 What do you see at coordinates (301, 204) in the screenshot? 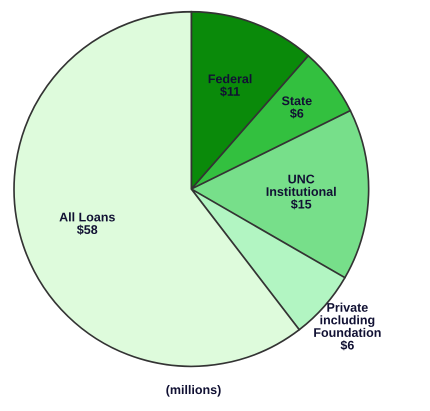
I see `data-label: $15` at bounding box center [301, 204].